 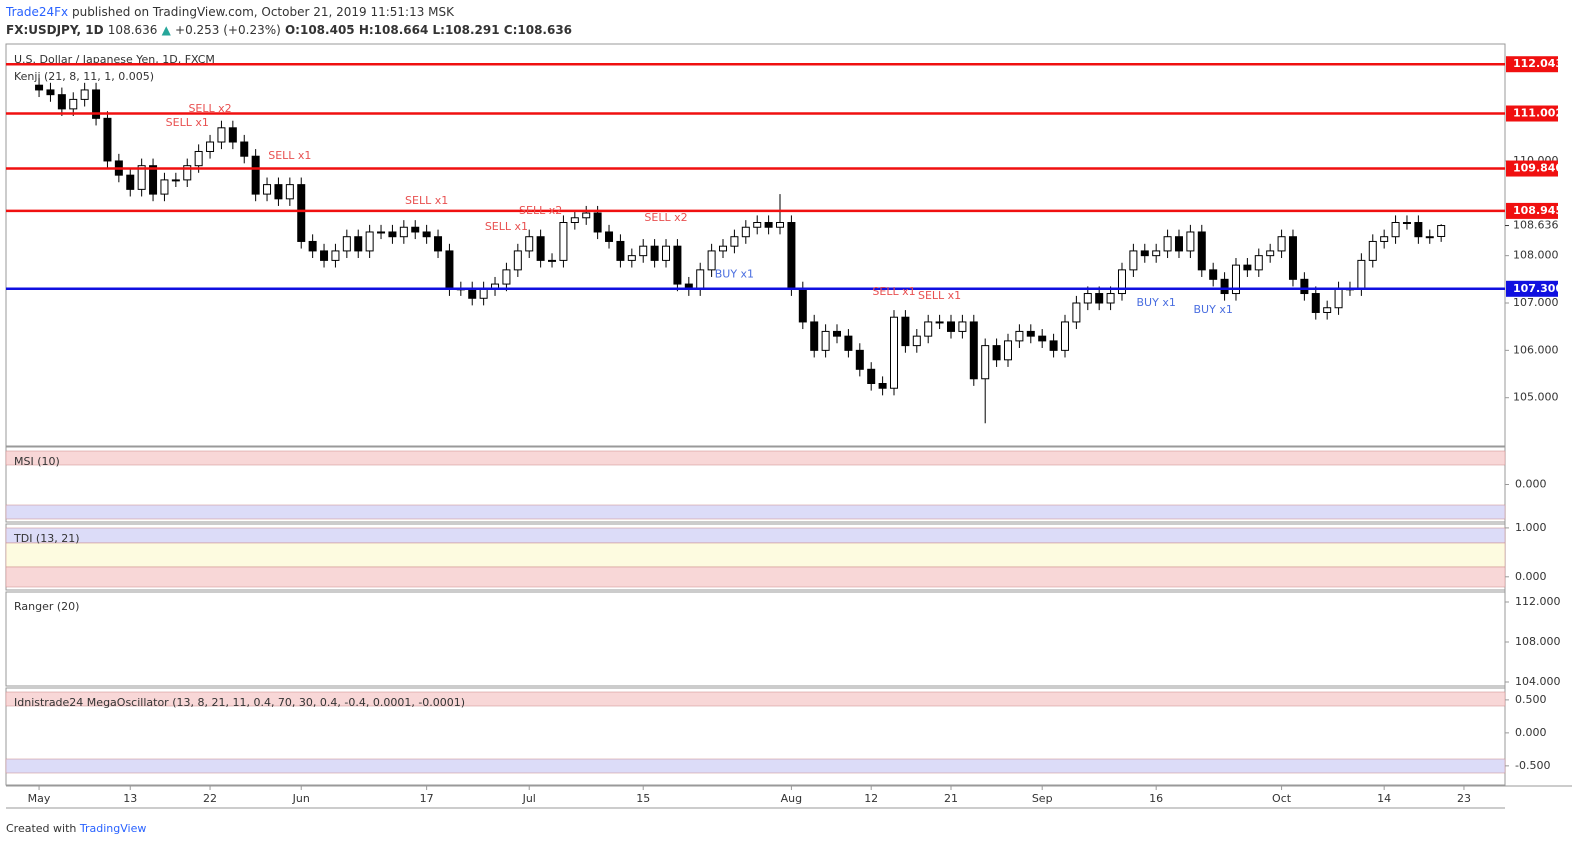 What do you see at coordinates (84, 76) in the screenshot?
I see `indicator-label: Kenji (21, 8, 11, 1, 0.005)` at bounding box center [84, 76].